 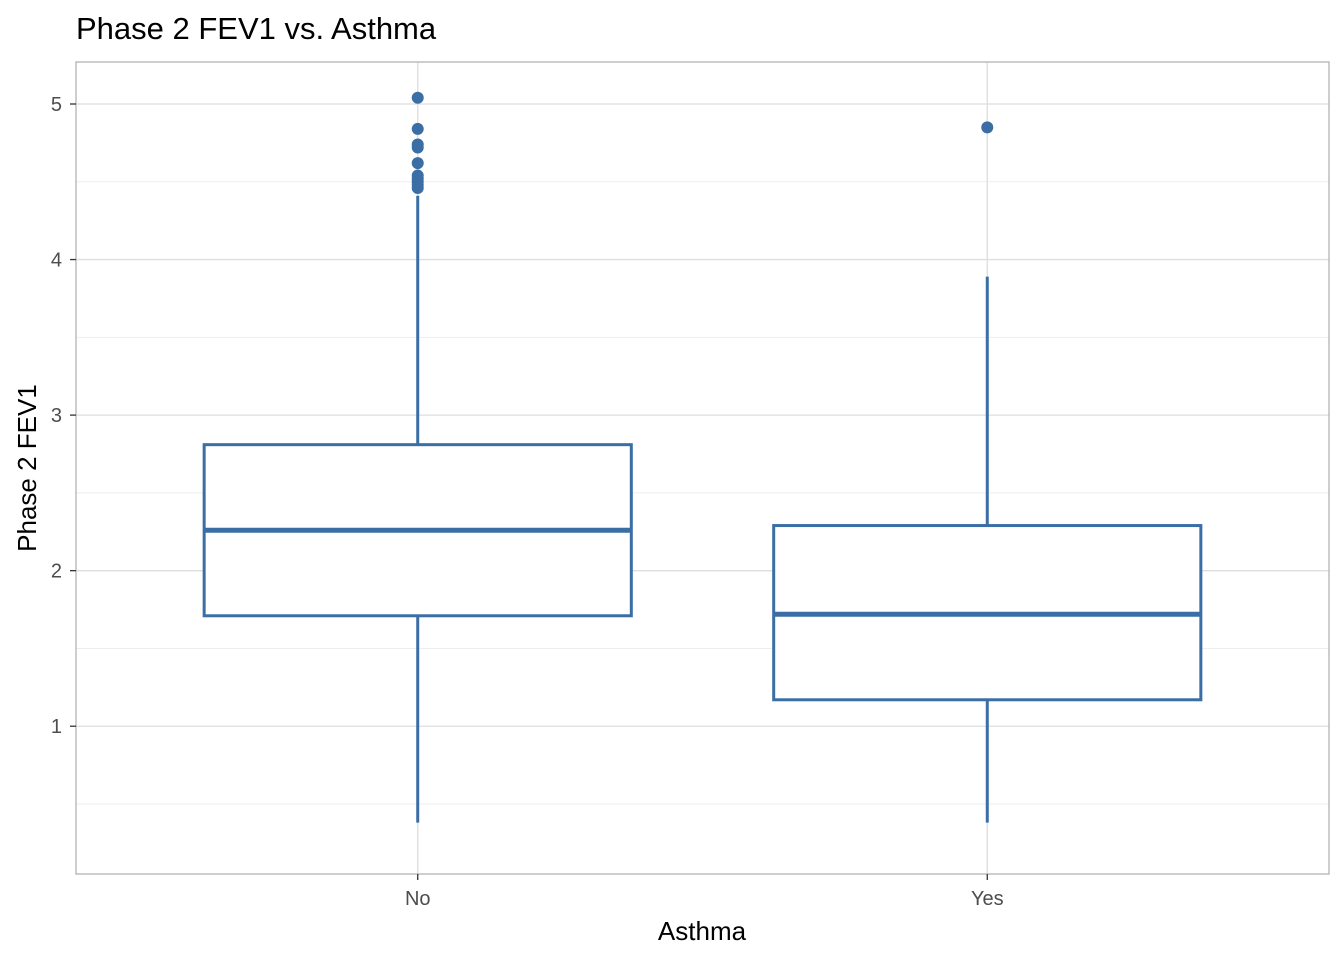 What do you see at coordinates (56, 261) in the screenshot?
I see `y-tick-label: 4` at bounding box center [56, 261].